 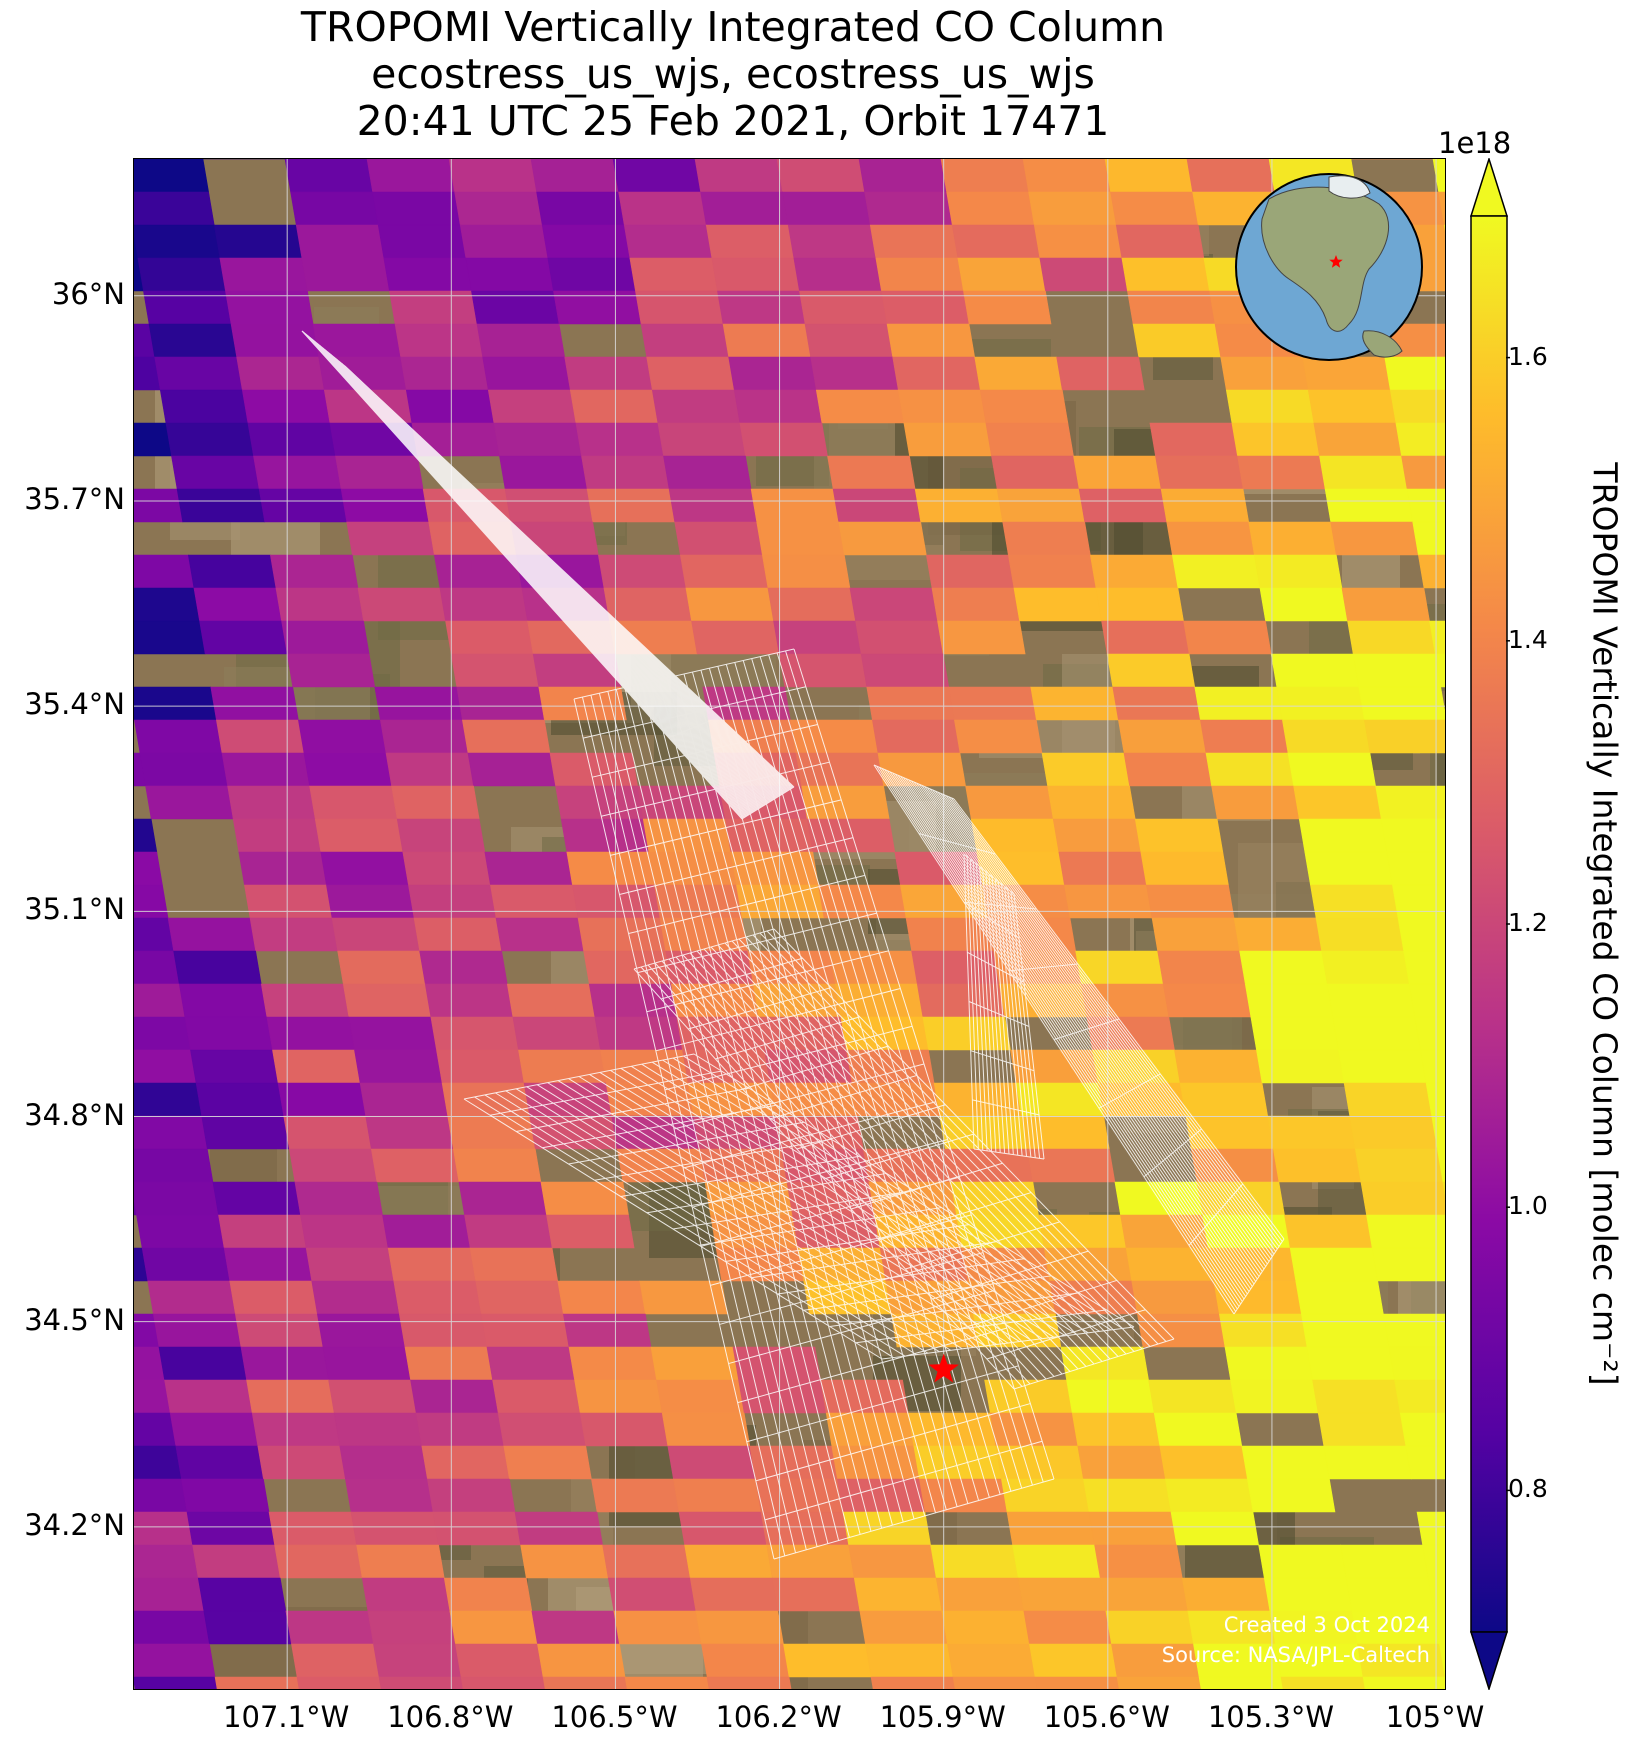 What do you see at coordinates (1382, 344) in the screenshot?
I see `globe-south-america` at bounding box center [1382, 344].